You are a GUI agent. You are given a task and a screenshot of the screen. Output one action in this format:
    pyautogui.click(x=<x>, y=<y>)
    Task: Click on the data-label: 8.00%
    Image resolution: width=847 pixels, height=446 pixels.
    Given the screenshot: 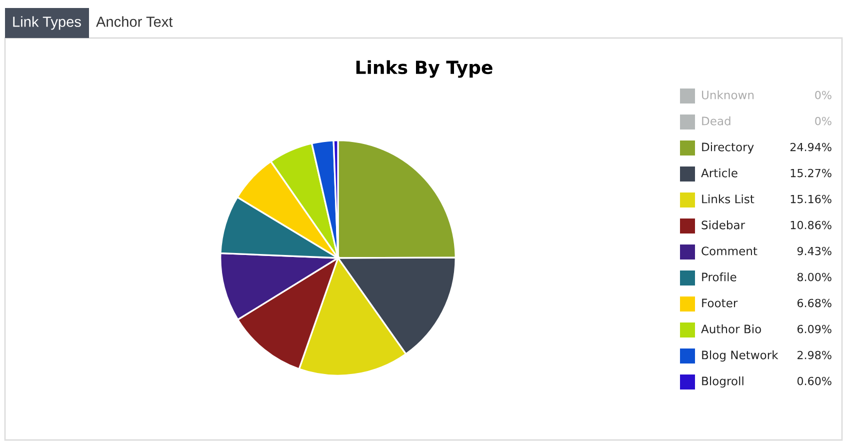 What is the action you would take?
    pyautogui.click(x=814, y=277)
    